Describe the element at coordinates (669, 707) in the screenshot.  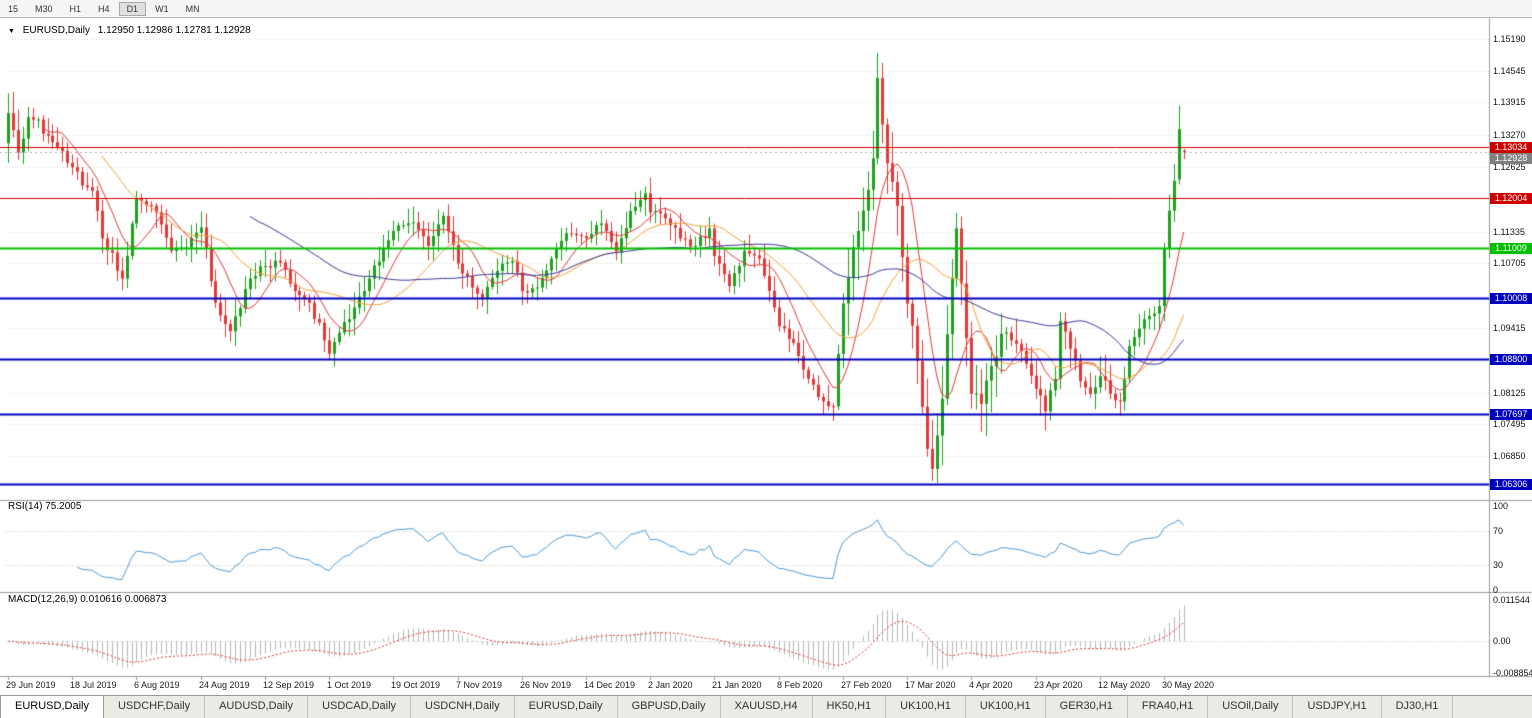
I see `chart-tab-gbpusd-daily: GBPUSD,Daily` at that location.